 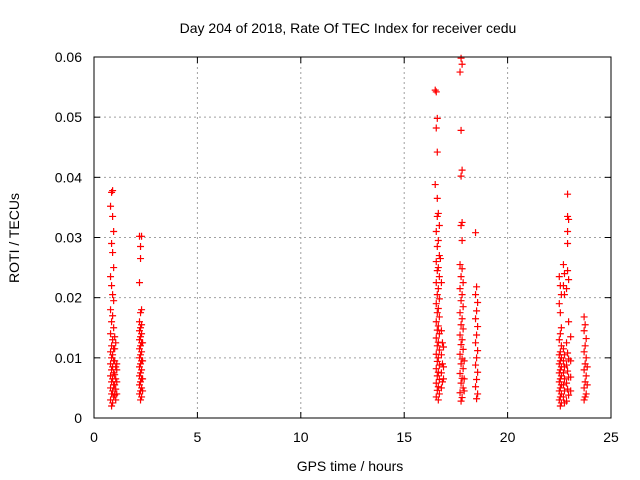 What do you see at coordinates (94, 437) in the screenshot?
I see `x-tick-label: 0` at bounding box center [94, 437].